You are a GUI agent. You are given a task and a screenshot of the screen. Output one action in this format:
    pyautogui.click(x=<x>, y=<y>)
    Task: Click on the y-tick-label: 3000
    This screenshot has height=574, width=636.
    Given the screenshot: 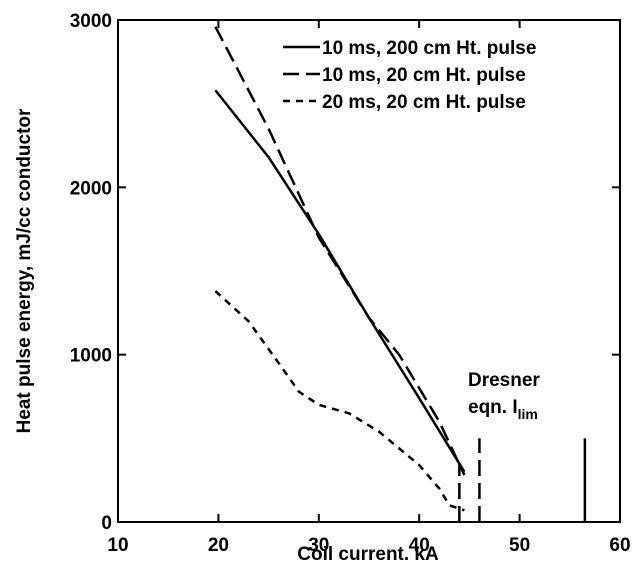 What is the action you would take?
    pyautogui.click(x=91, y=21)
    